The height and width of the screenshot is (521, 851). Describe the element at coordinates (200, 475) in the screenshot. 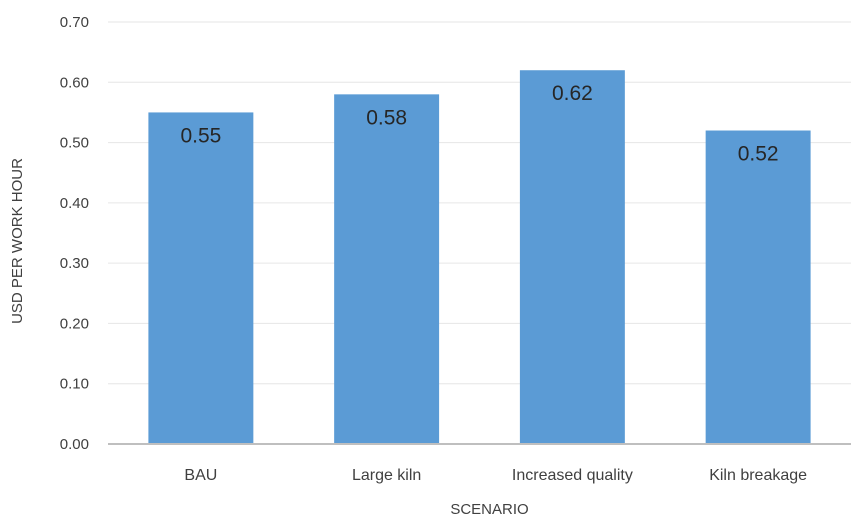

I see `x-category-label: BAU` at that location.